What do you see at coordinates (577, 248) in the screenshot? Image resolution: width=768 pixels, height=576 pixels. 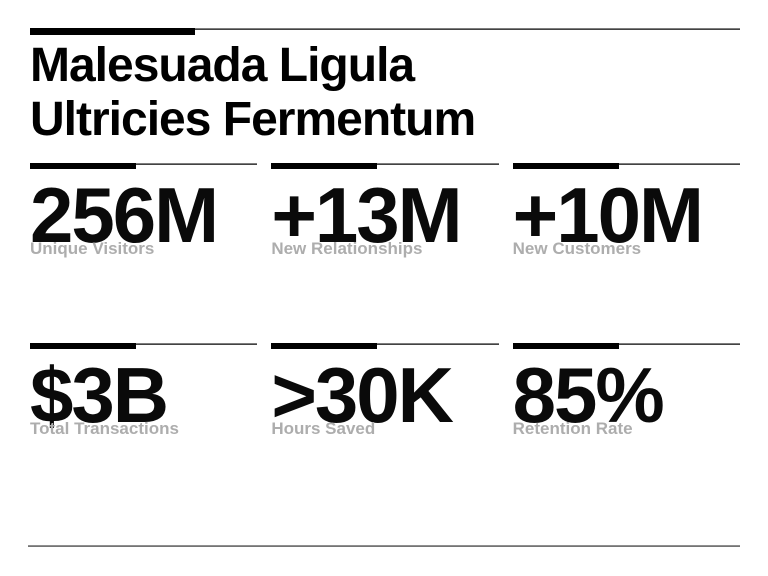 I see `stat-label: New Customers` at bounding box center [577, 248].